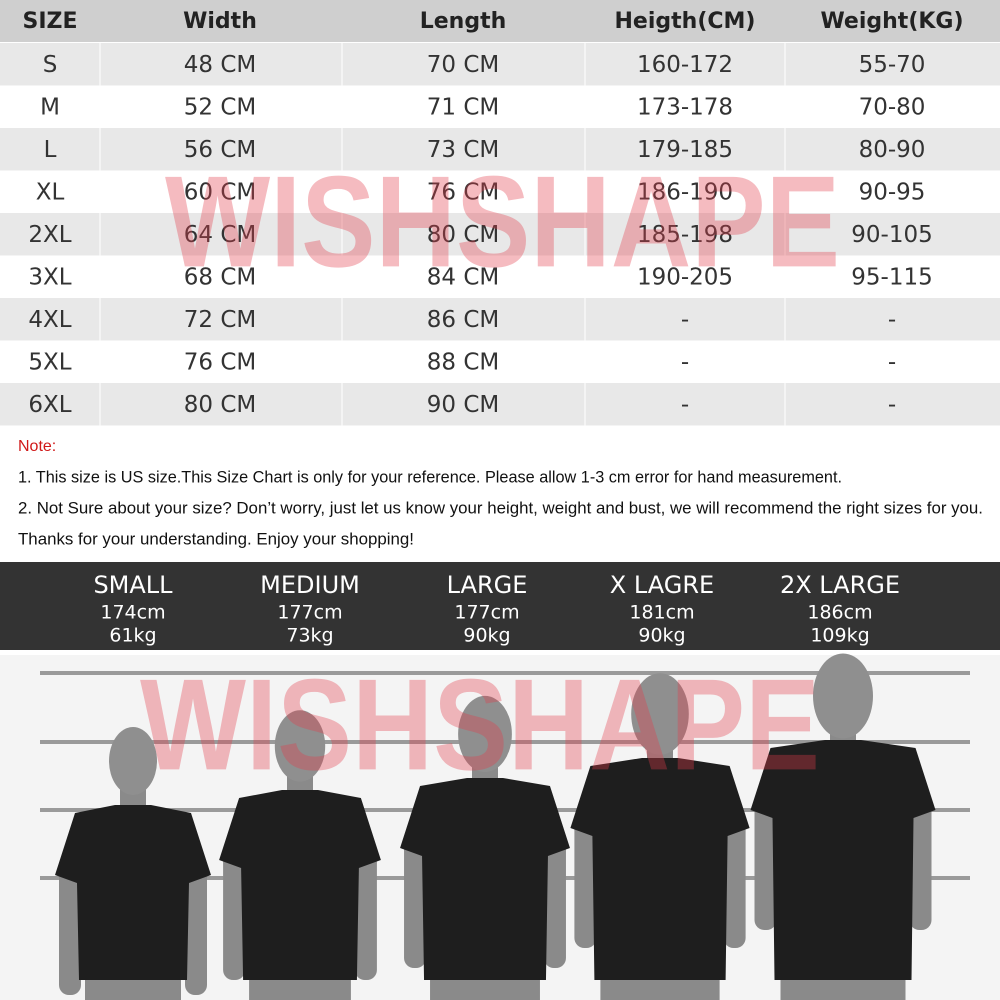  What do you see at coordinates (685, 21) in the screenshot?
I see `header-cell: Heigth(CM)` at bounding box center [685, 21].